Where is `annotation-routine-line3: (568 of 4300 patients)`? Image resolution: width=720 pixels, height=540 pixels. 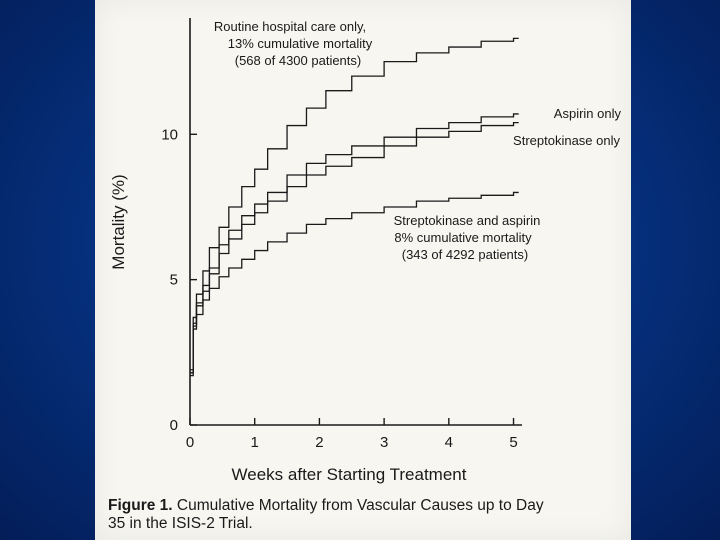
annotation-routine-line3: (568 of 4300 patients) is located at coordinates (298, 60).